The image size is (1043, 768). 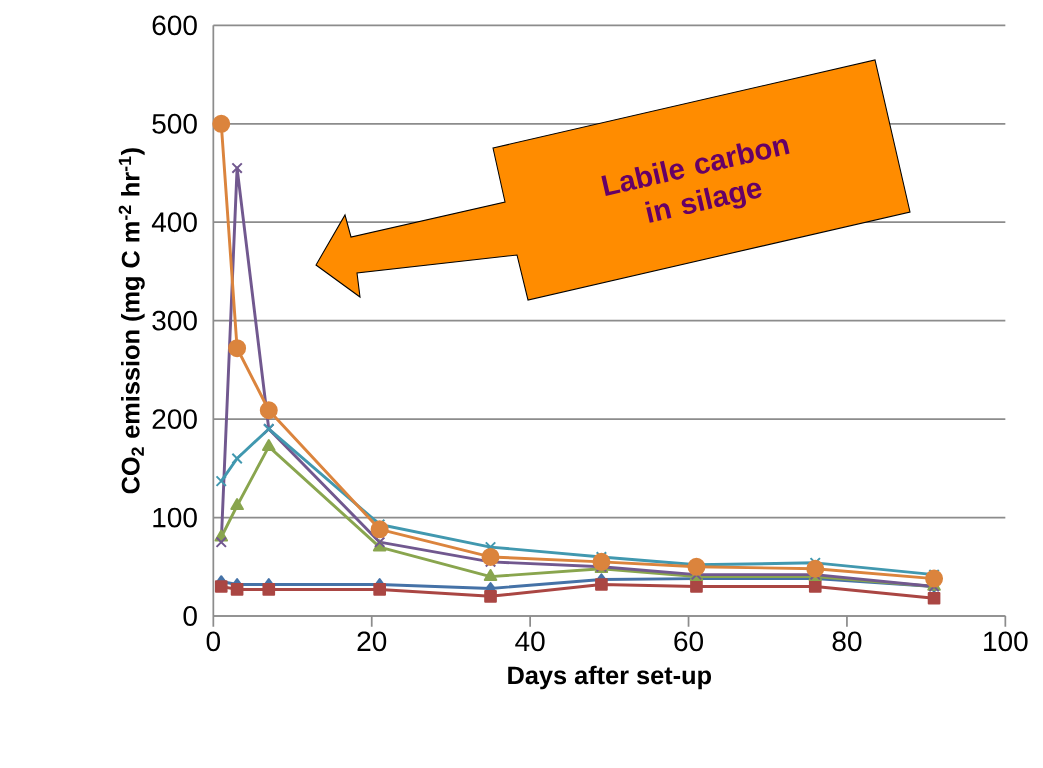 I want to click on y-tick-label: 600, so click(x=174, y=25).